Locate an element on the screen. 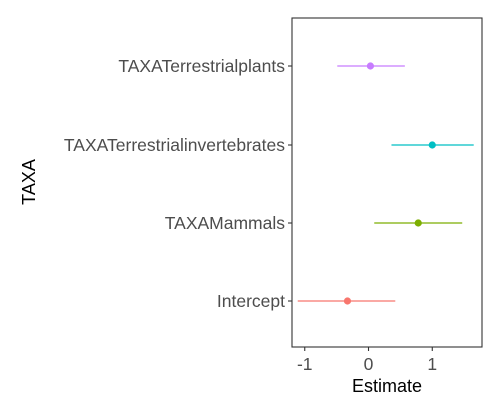 This screenshot has width=500, height=416. x-tick-label-0: -1 is located at coordinates (305, 364).